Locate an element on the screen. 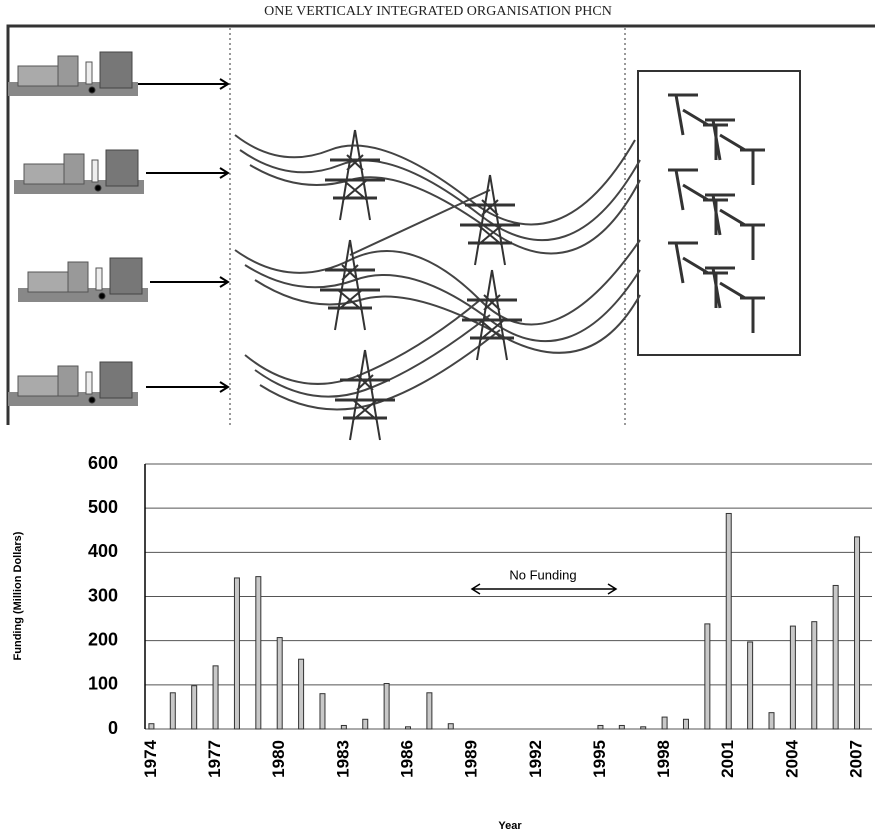 The width and height of the screenshot is (875, 835). x-tick-label: 1989 is located at coordinates (471, 759).